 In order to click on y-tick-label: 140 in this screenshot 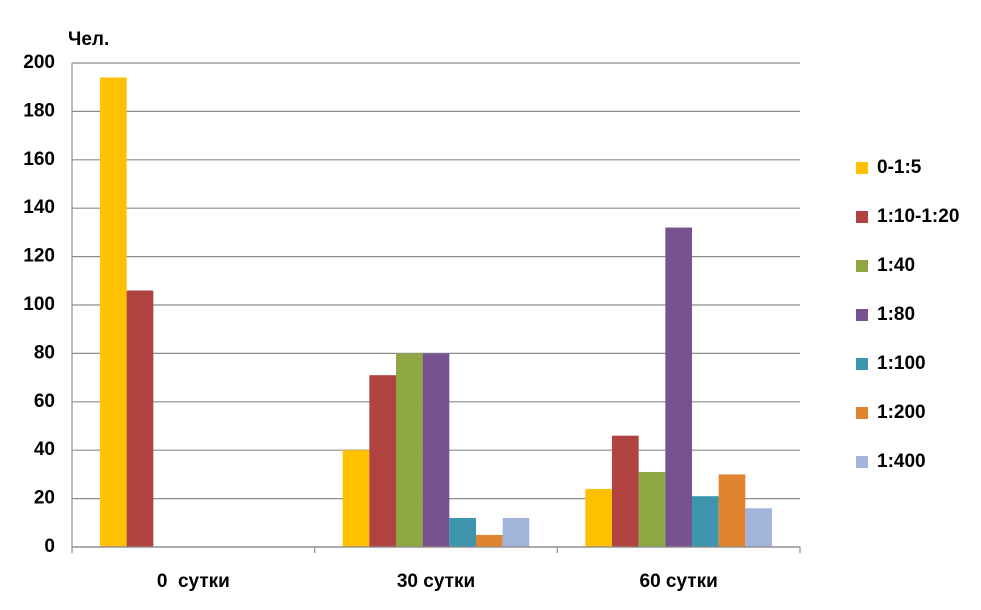, I will do `click(39, 207)`.